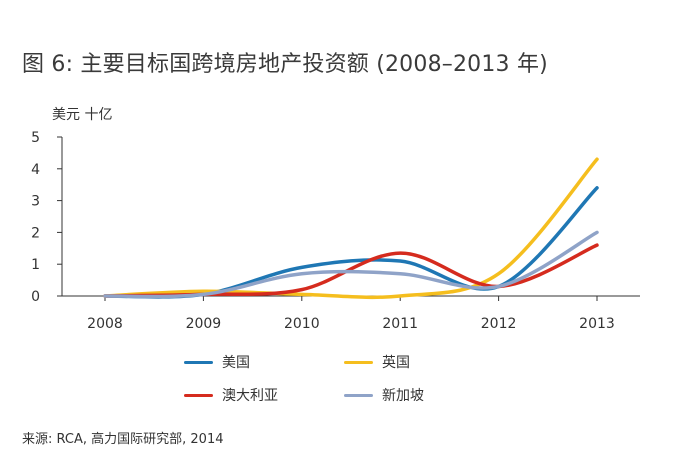  Describe the element at coordinates (396, 363) in the screenshot. I see `legend-label-uk: 英国` at that location.